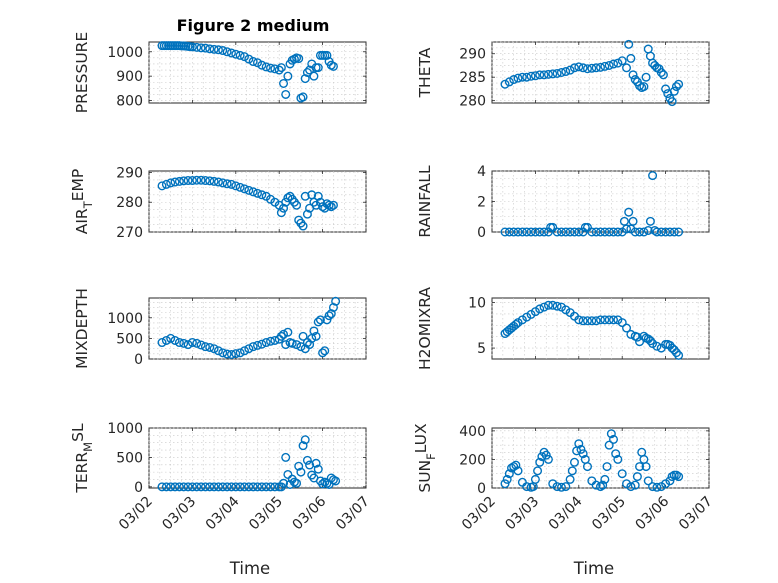  Describe the element at coordinates (129, 102) in the screenshot. I see `y-tick-label: 800` at that location.